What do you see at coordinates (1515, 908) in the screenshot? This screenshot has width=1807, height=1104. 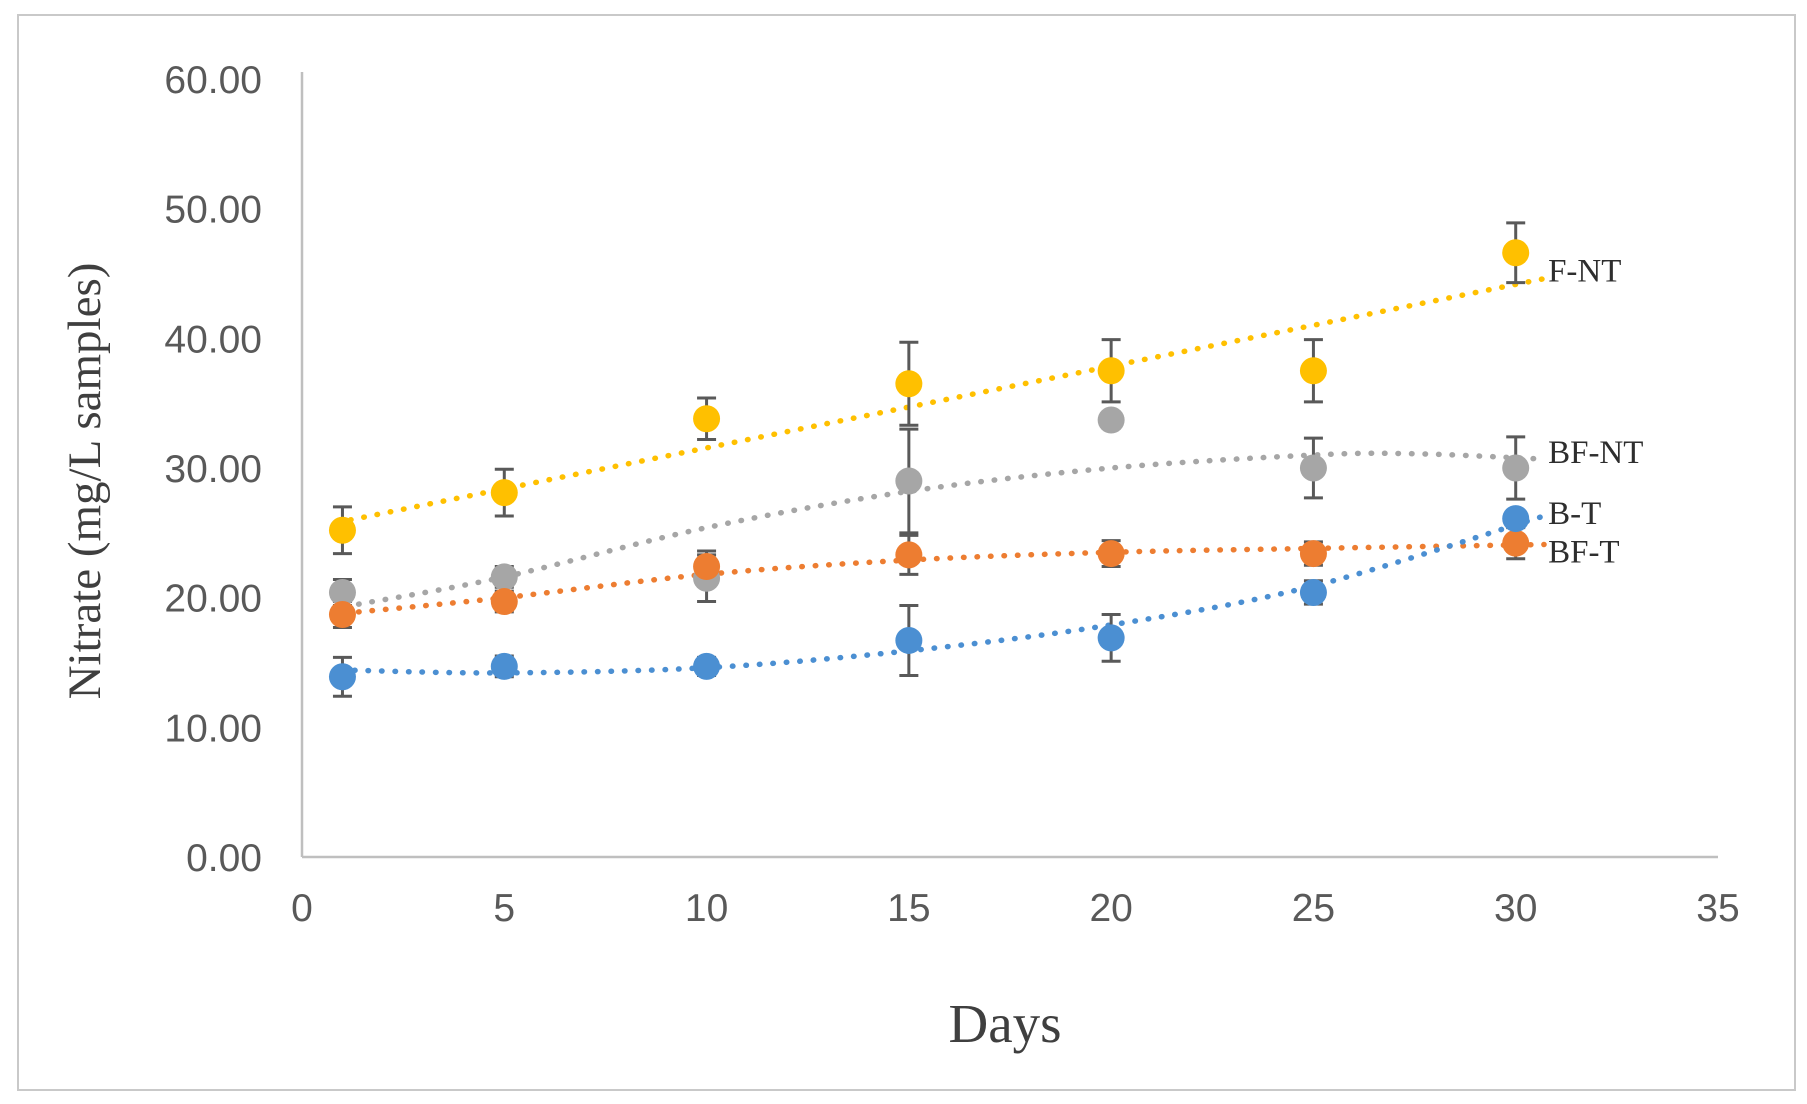 I see `x-tick-label: 30` at bounding box center [1515, 908].